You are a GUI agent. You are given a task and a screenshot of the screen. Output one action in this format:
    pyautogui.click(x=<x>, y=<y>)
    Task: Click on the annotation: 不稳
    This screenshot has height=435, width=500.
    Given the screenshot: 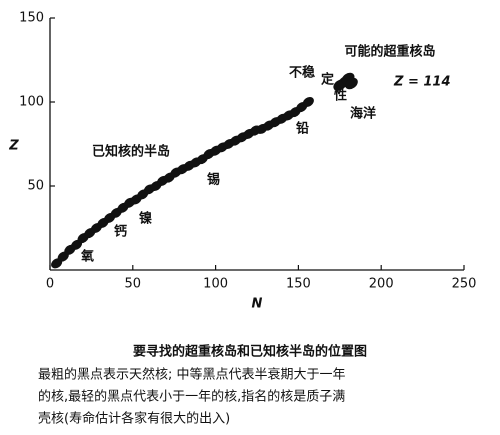 What is the action you would take?
    pyautogui.click(x=302, y=73)
    